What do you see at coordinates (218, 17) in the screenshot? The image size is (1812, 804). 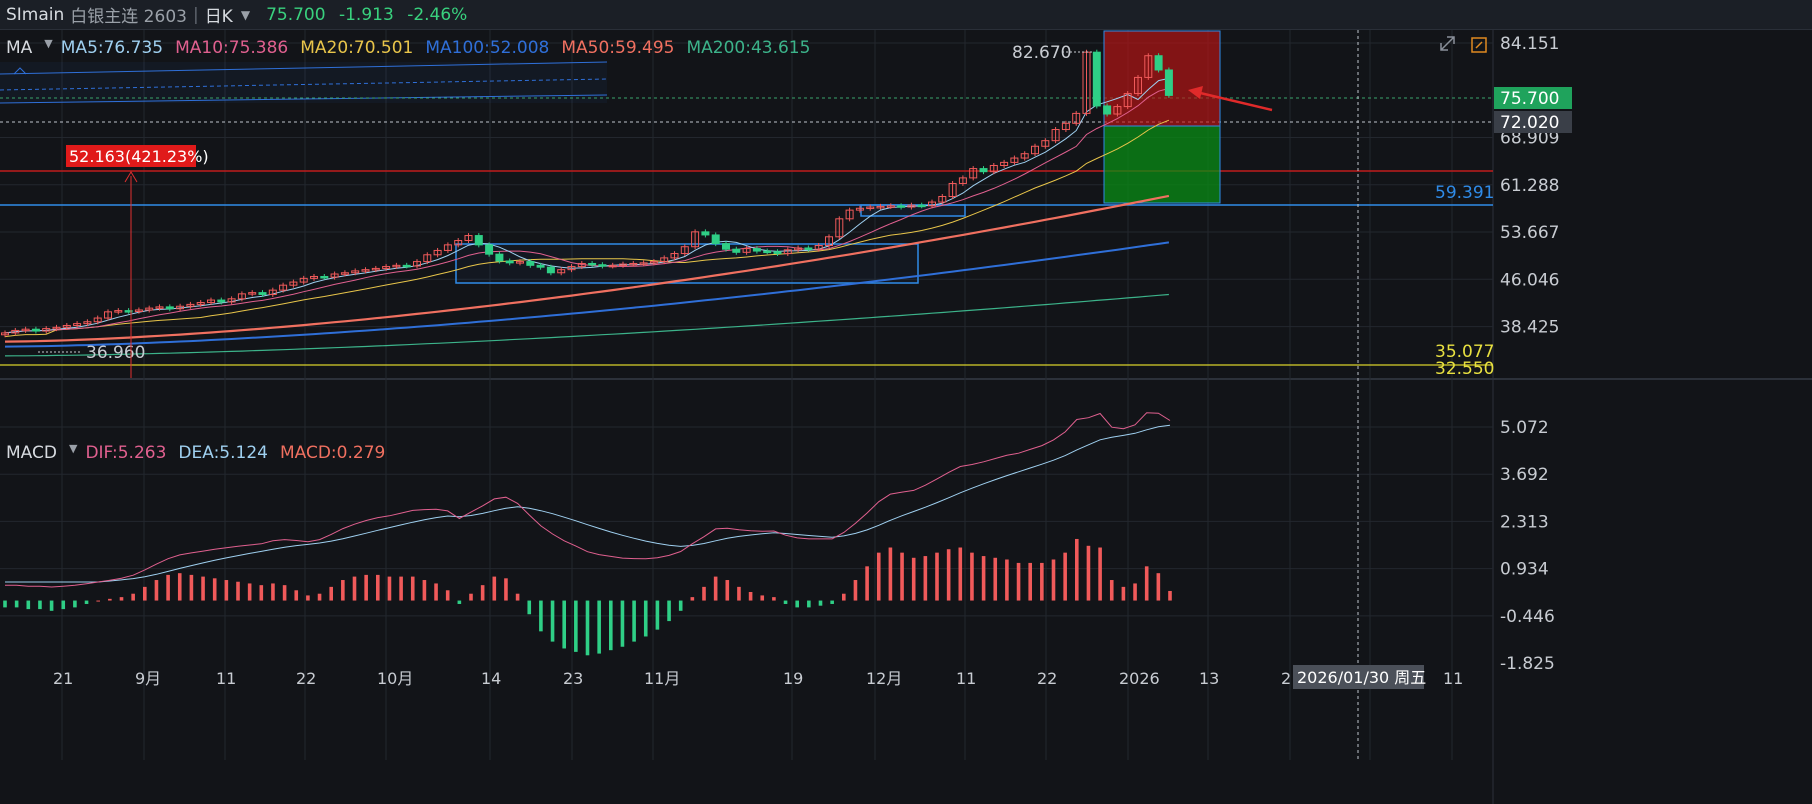 I see `period-selector: 日K` at bounding box center [218, 17].